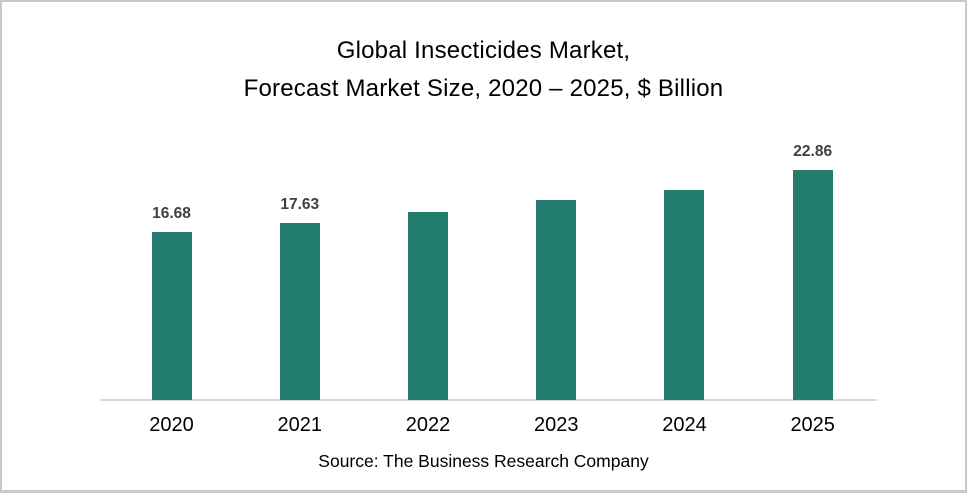 This screenshot has height=493, width=967. What do you see at coordinates (299, 311) in the screenshot?
I see `bar-2021` at bounding box center [299, 311].